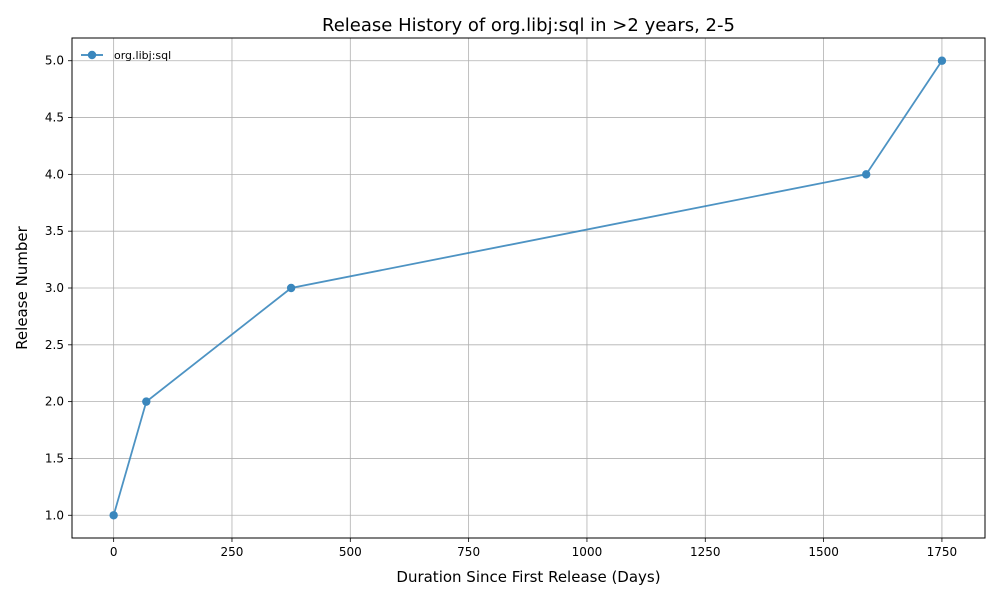  Describe the element at coordinates (54, 515) in the screenshot. I see `y-tick-label: 1.0` at that location.